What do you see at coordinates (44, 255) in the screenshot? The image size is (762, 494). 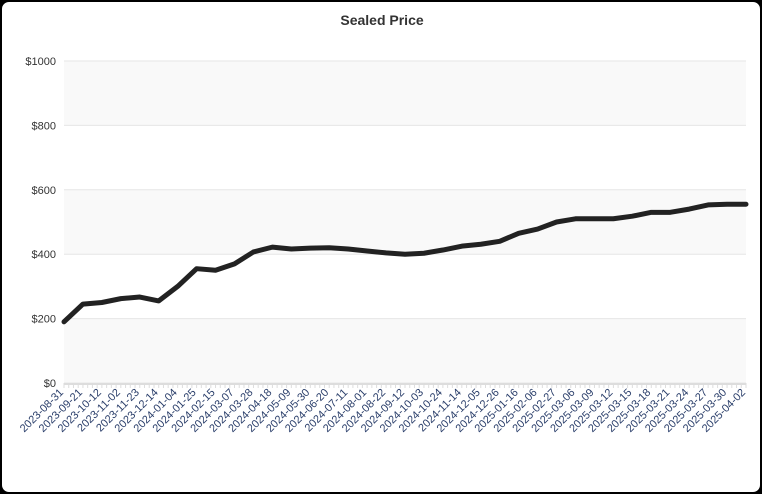 I see `y-tick-label: $400` at bounding box center [44, 255].